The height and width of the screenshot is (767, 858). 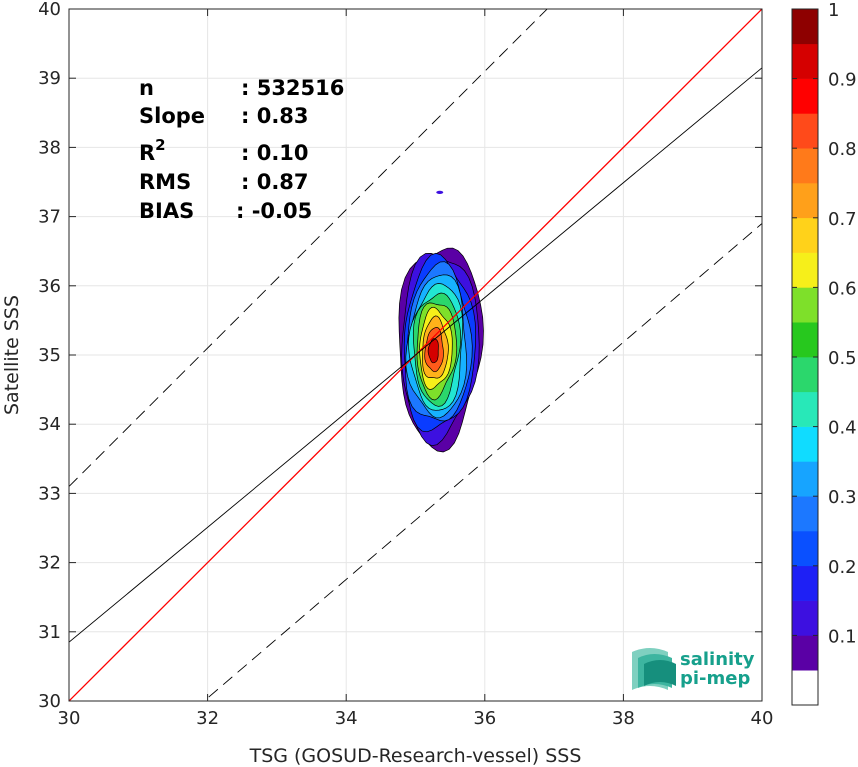 What do you see at coordinates (842, 567) in the screenshot?
I see `colorbar-tick-label: 0.2` at bounding box center [842, 567].